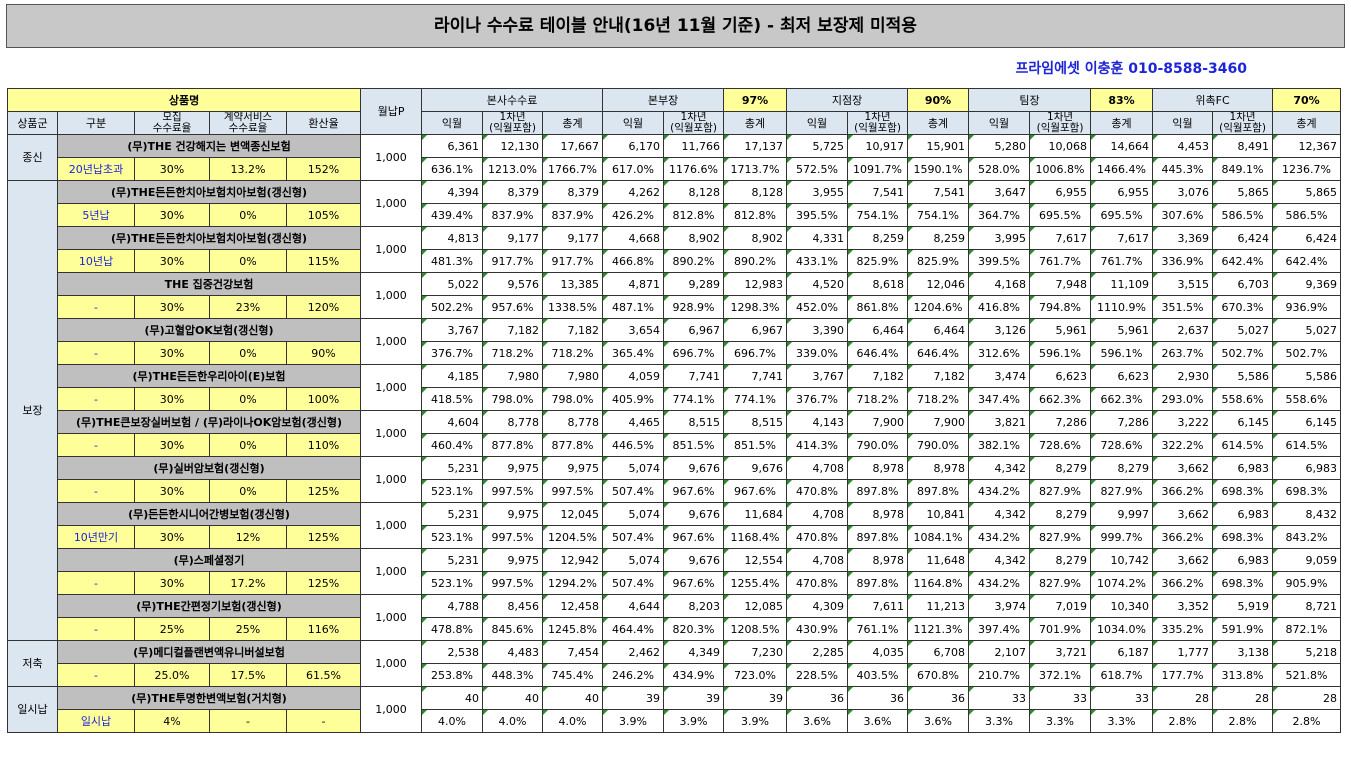 This screenshot has height=777, width=1351. What do you see at coordinates (1307, 169) in the screenshot?
I see `rate-cell: 1236.7%` at bounding box center [1307, 169].